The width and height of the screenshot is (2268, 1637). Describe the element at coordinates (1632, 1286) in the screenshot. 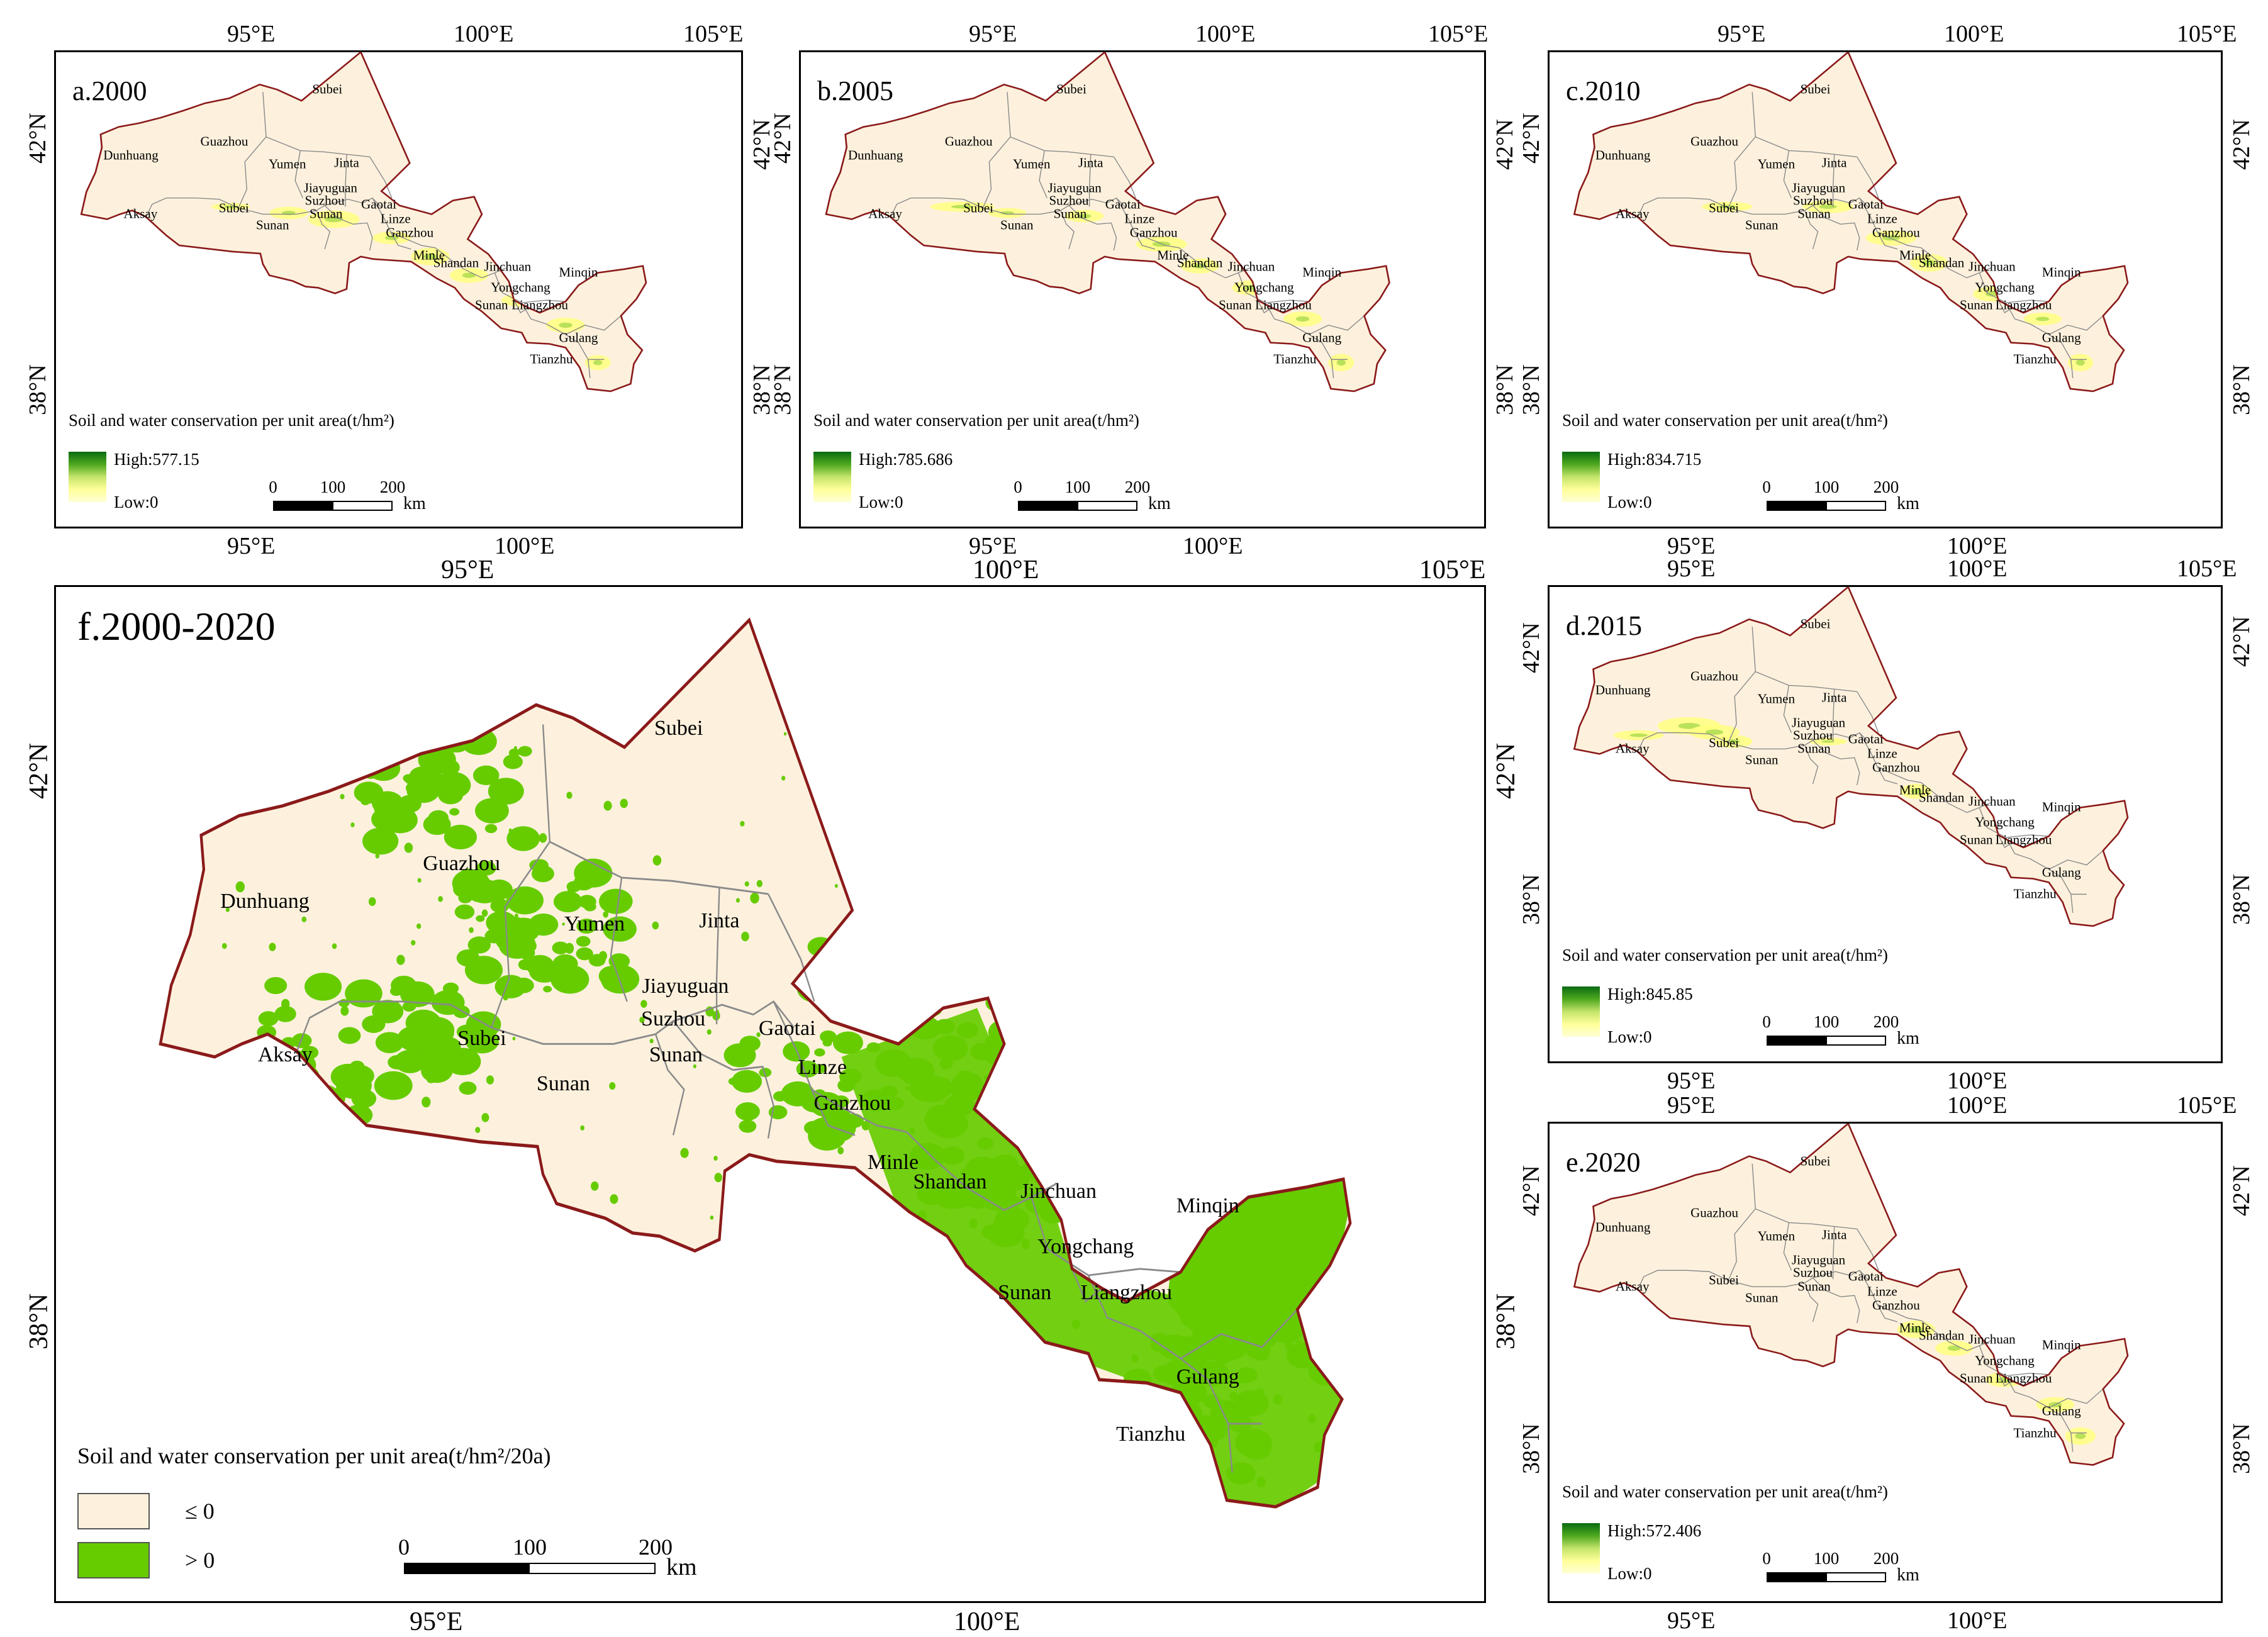

I see `place-label-aksay: Aksay` at that location.